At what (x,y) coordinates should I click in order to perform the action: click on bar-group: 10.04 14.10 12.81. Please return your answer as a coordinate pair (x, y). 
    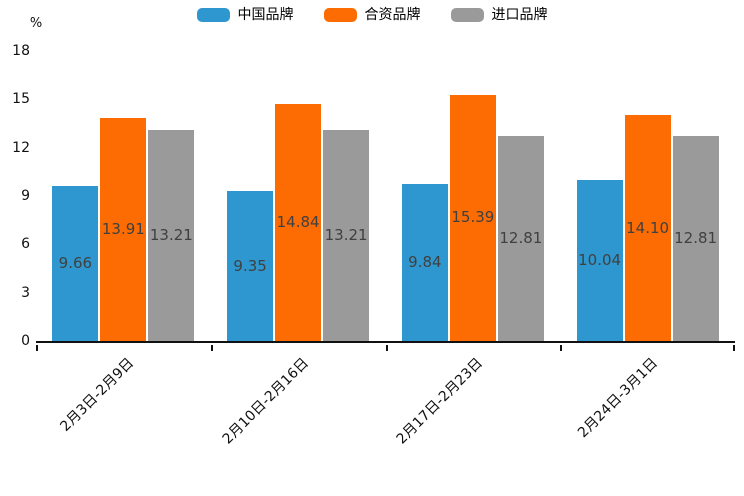
    Looking at the image, I should click on (647, 197).